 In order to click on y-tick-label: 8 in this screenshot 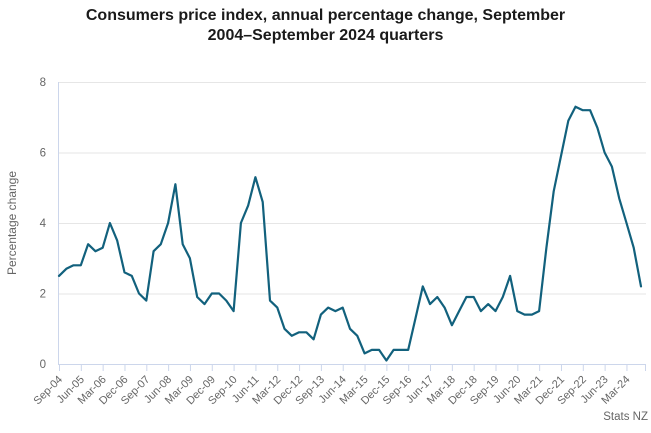, I will do `click(43, 83)`.